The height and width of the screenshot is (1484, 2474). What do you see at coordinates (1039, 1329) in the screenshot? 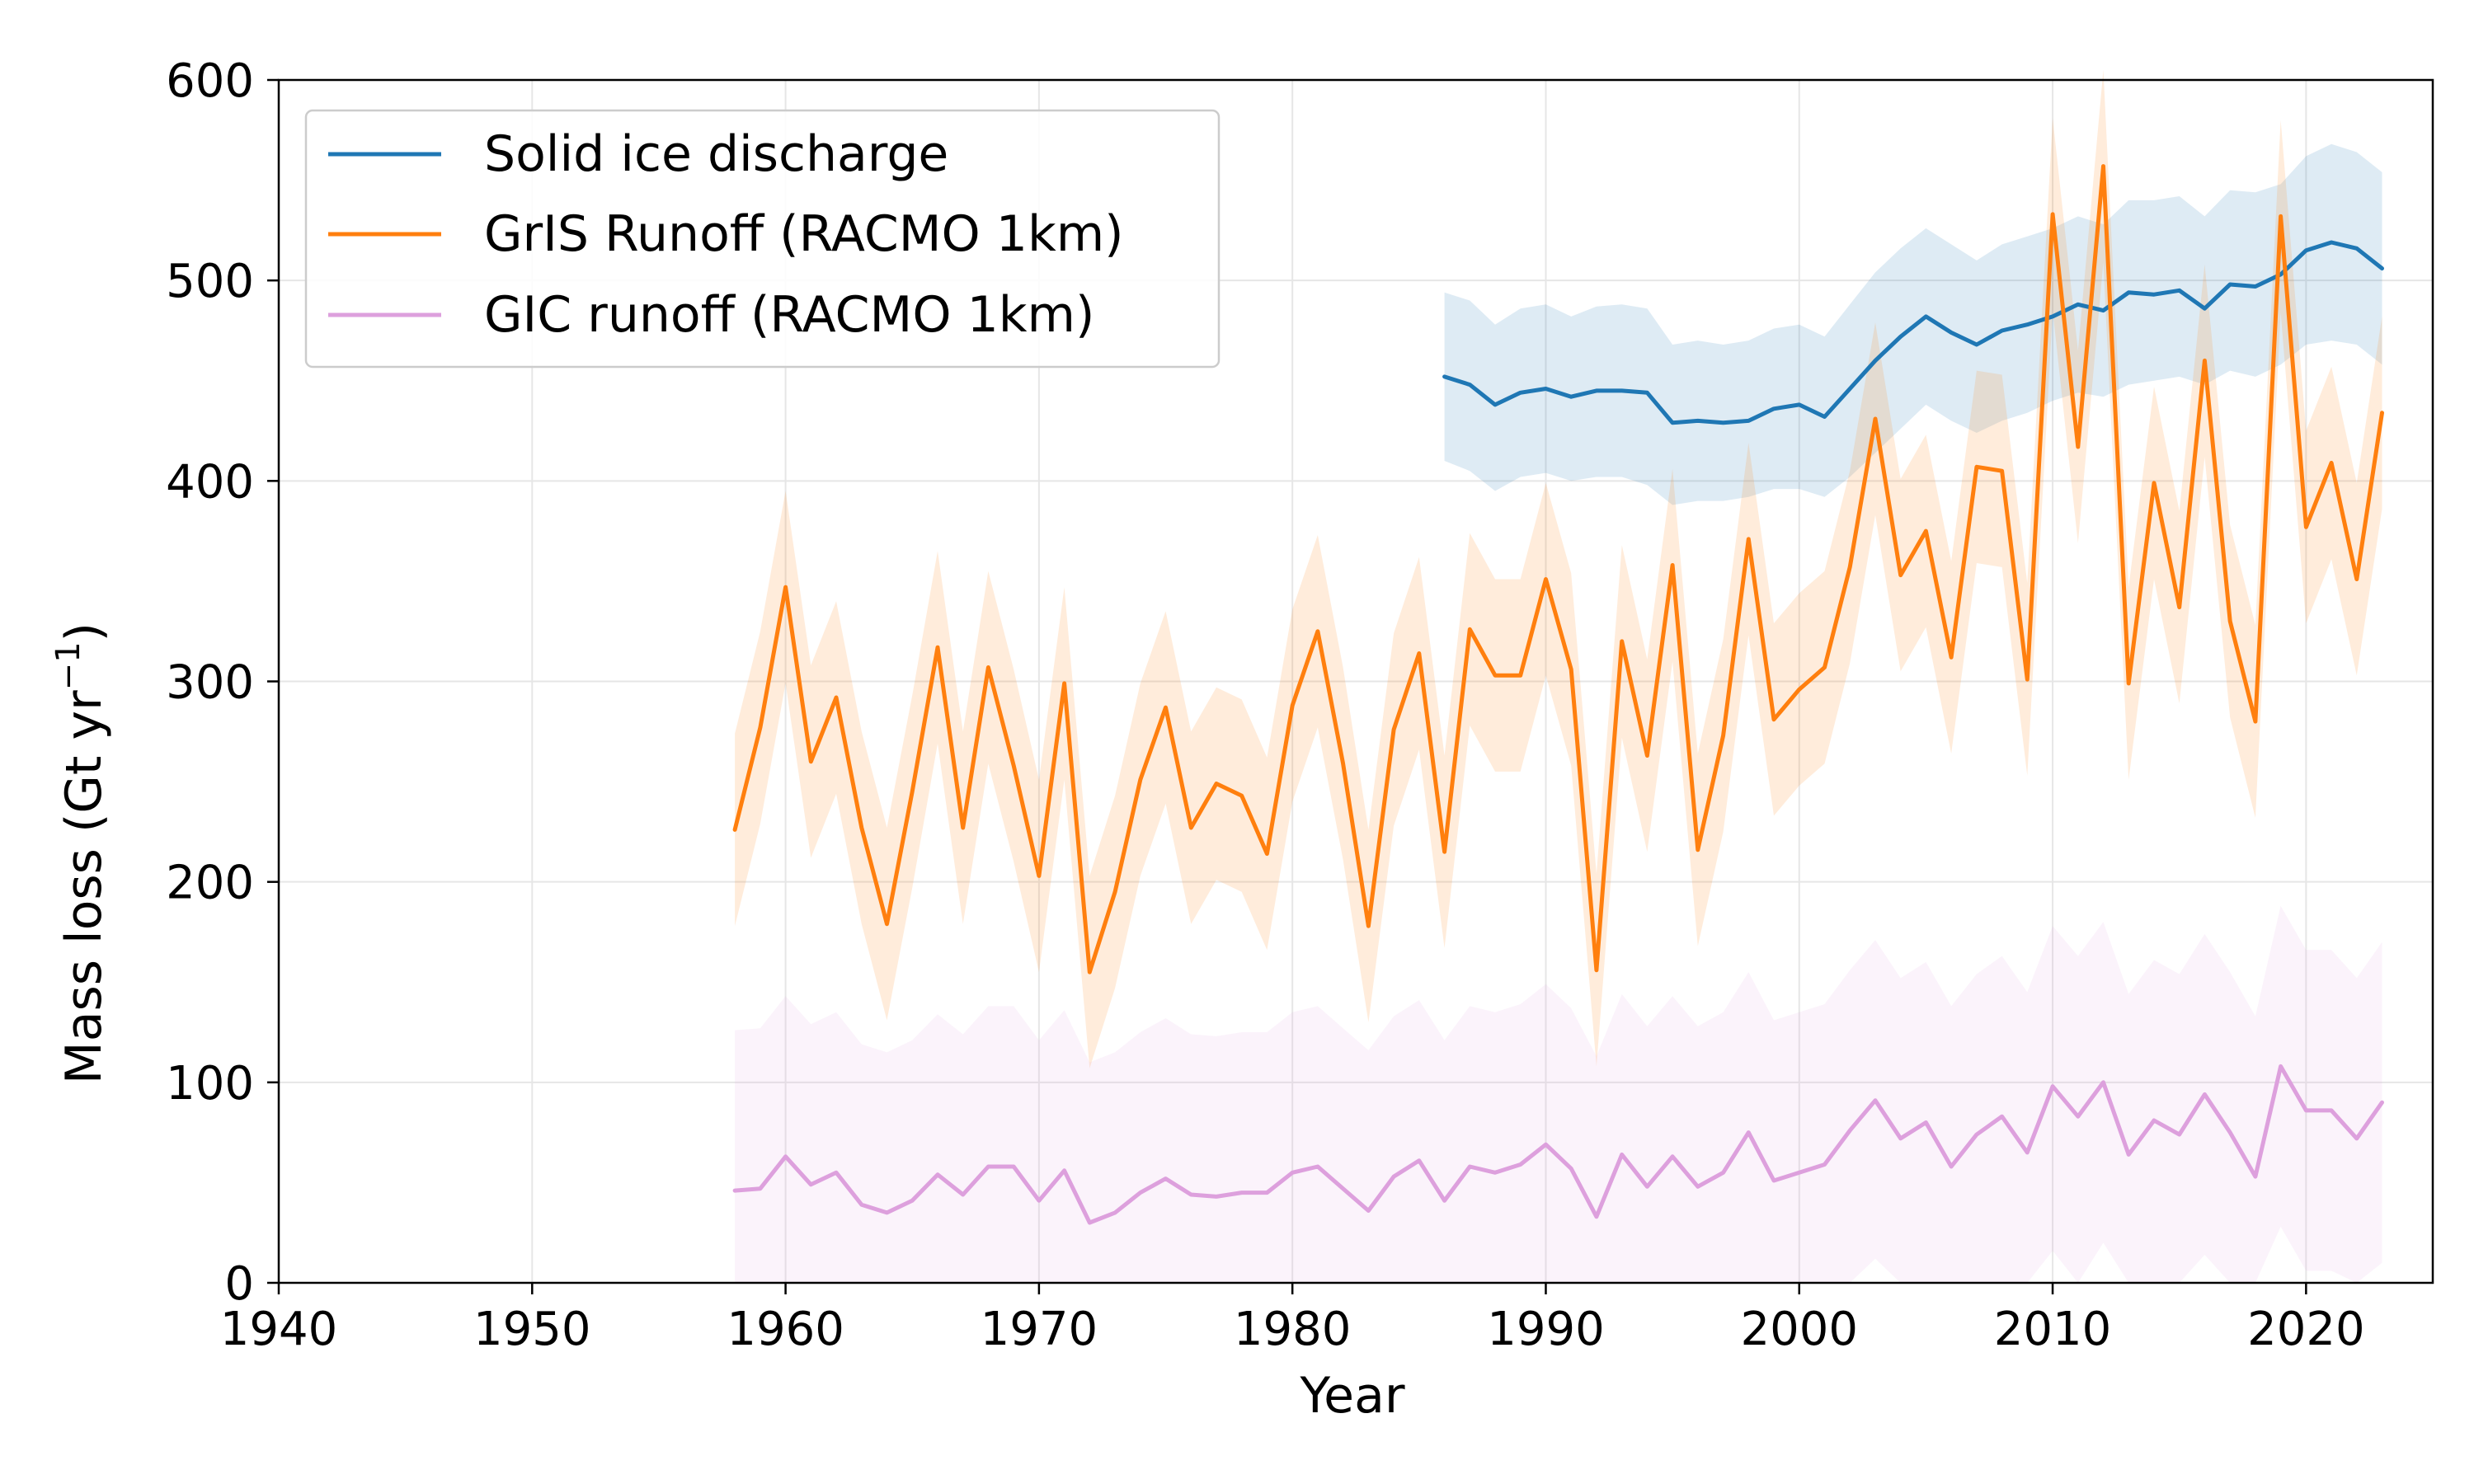
I see `x-tick-label: 1970` at bounding box center [1039, 1329].